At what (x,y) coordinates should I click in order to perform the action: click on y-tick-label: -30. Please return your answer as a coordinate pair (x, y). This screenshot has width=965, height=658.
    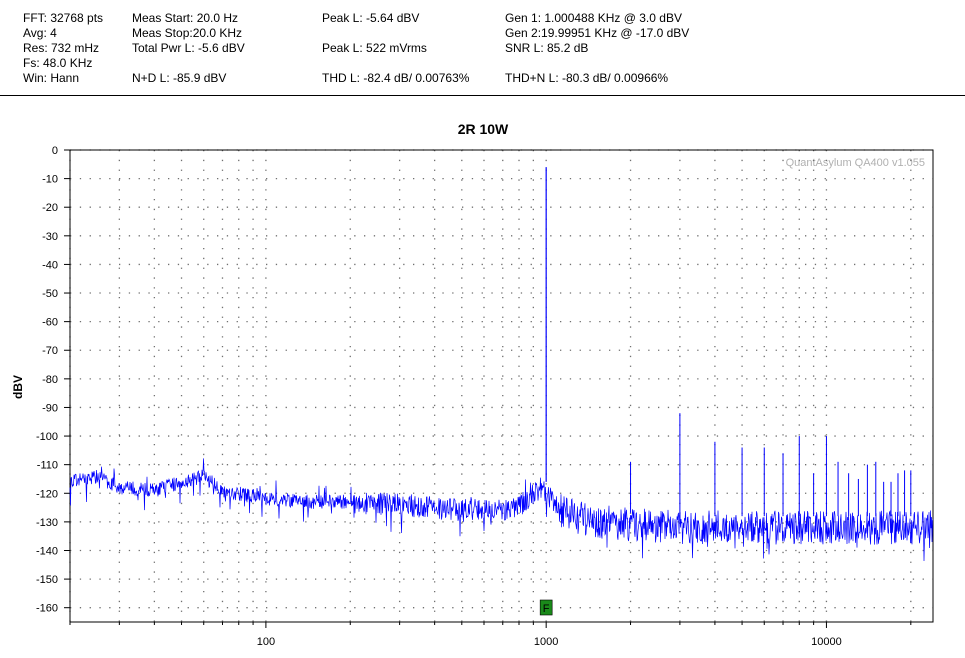
    Looking at the image, I should click on (50, 237).